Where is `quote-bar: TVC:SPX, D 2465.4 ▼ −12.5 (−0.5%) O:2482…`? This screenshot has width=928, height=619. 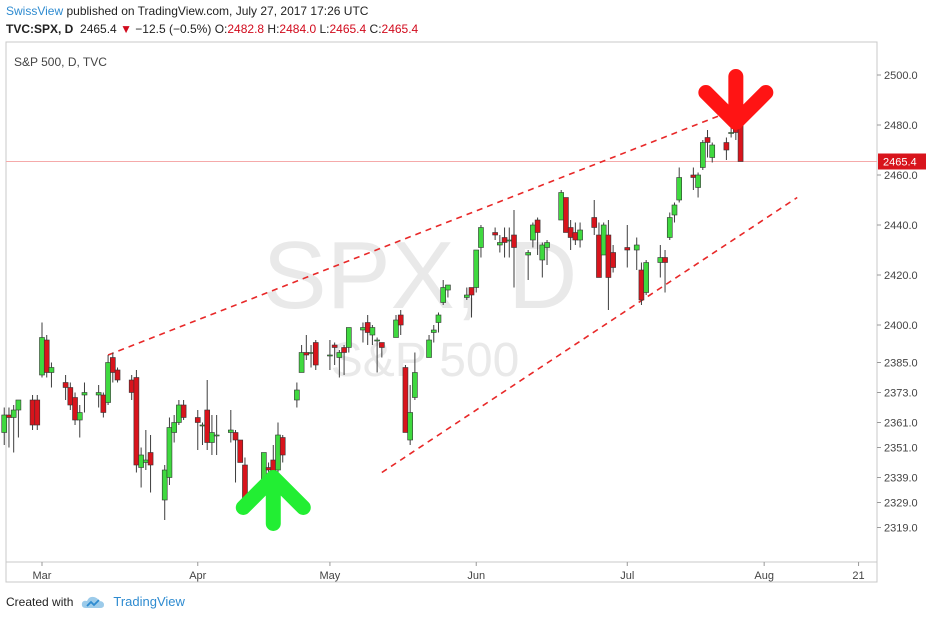
quote-bar: TVC:SPX, D 2465.4 ▼ −12.5 (−0.5%) O:2482… is located at coordinates (212, 29).